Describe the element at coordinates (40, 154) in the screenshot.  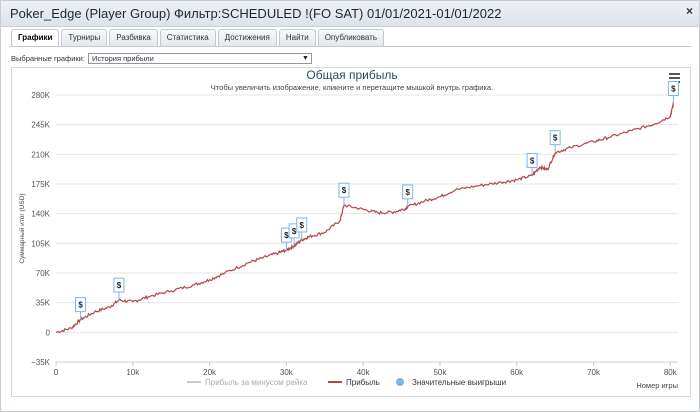
I see `y-tick-label: 210K` at that location.